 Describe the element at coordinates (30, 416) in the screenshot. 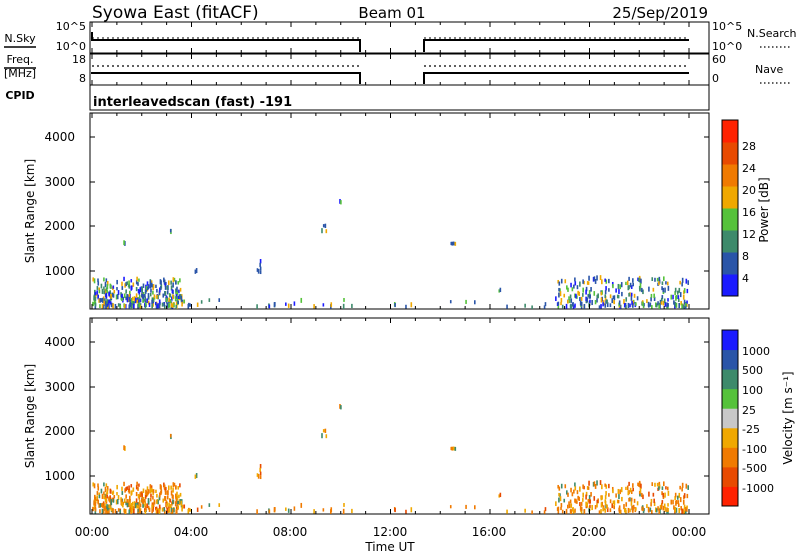

I see `velocity-ylabel: Slant Range [km]` at that location.